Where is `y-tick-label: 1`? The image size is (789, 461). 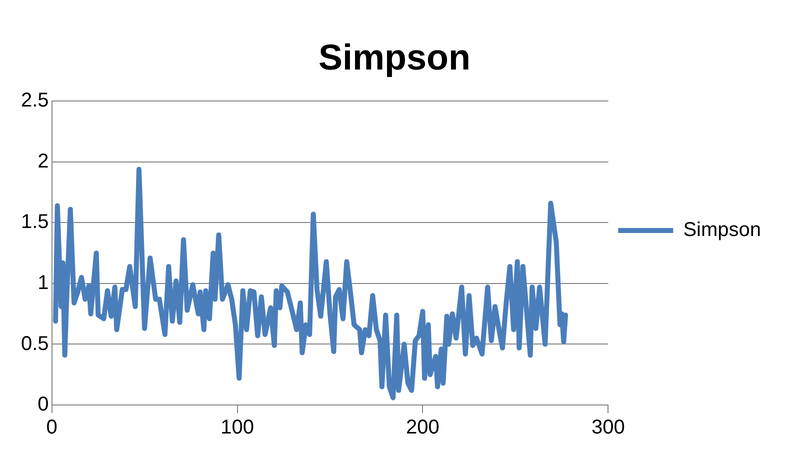 y-tick-label: 1 is located at coordinates (43, 283).